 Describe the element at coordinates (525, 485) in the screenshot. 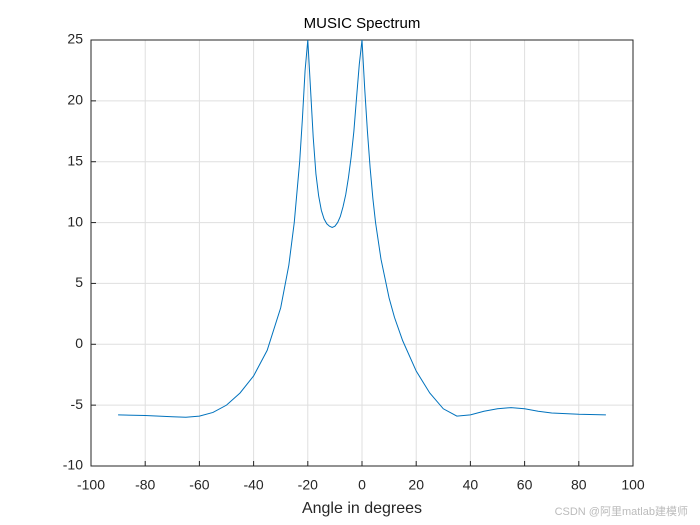

I see `x-tick-label: 60` at that location.